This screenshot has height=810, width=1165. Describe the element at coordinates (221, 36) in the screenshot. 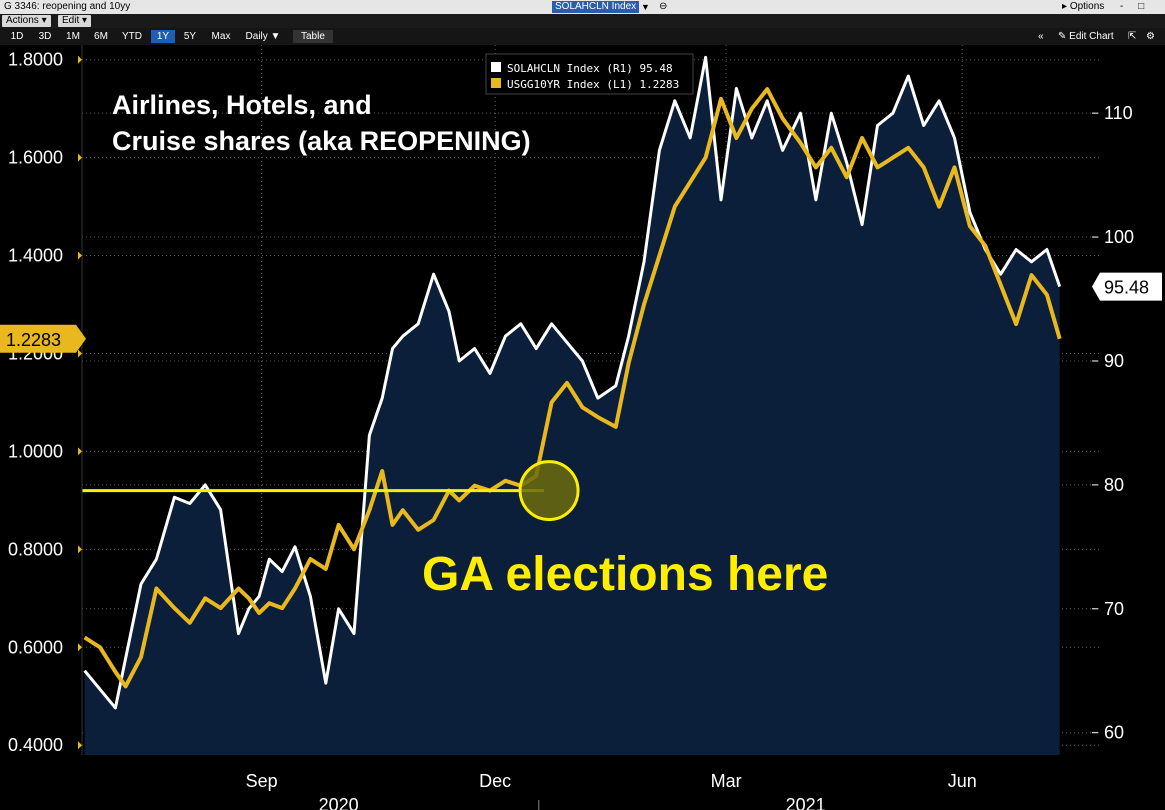

I see `range-max: Max` at that location.